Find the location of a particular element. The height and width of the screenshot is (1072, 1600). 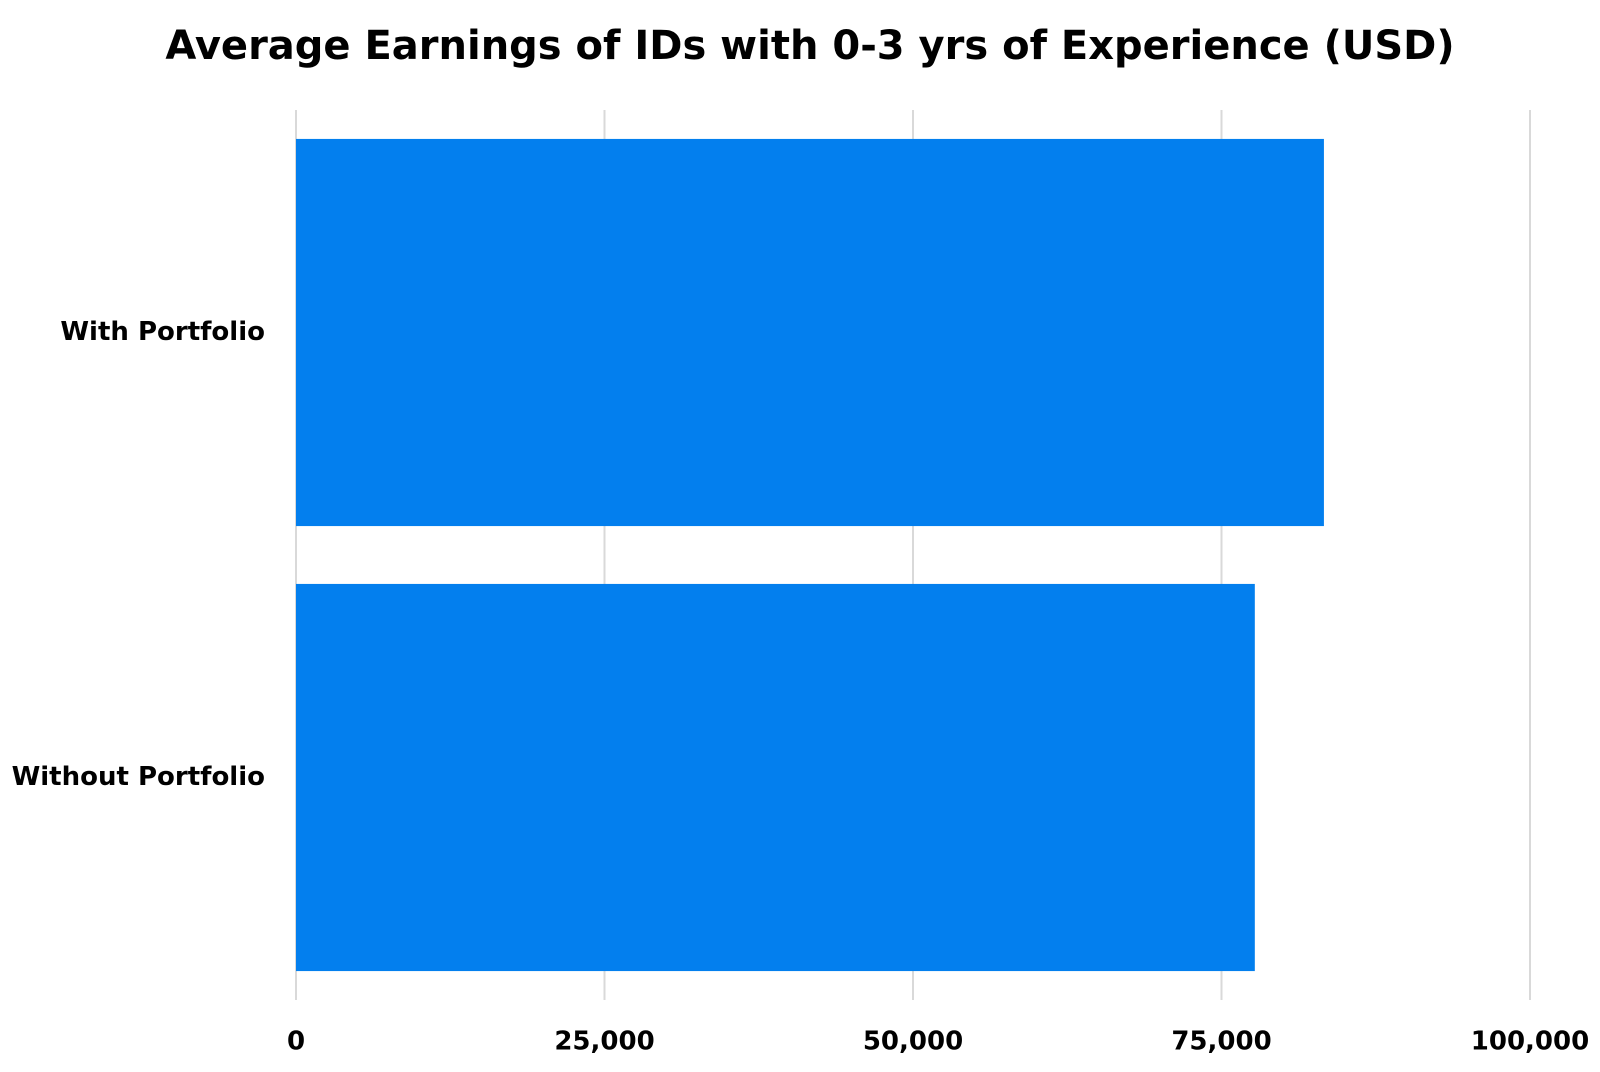

y-tick-label: Without Portfolio is located at coordinates (138, 777).